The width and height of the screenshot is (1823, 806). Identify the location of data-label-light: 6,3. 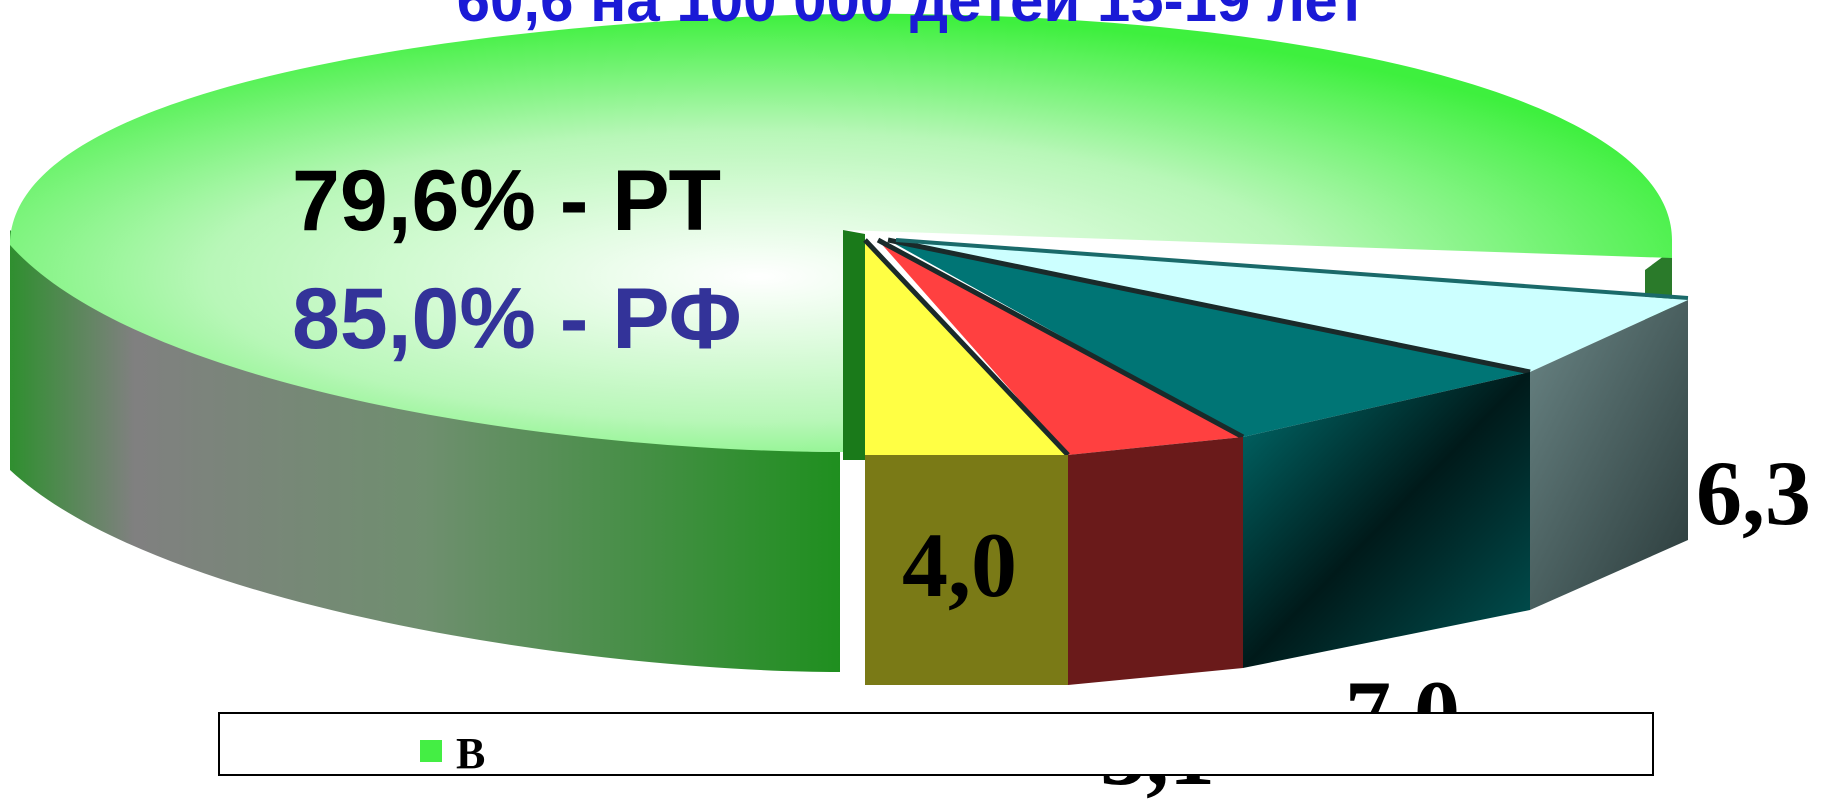
(1753, 493).